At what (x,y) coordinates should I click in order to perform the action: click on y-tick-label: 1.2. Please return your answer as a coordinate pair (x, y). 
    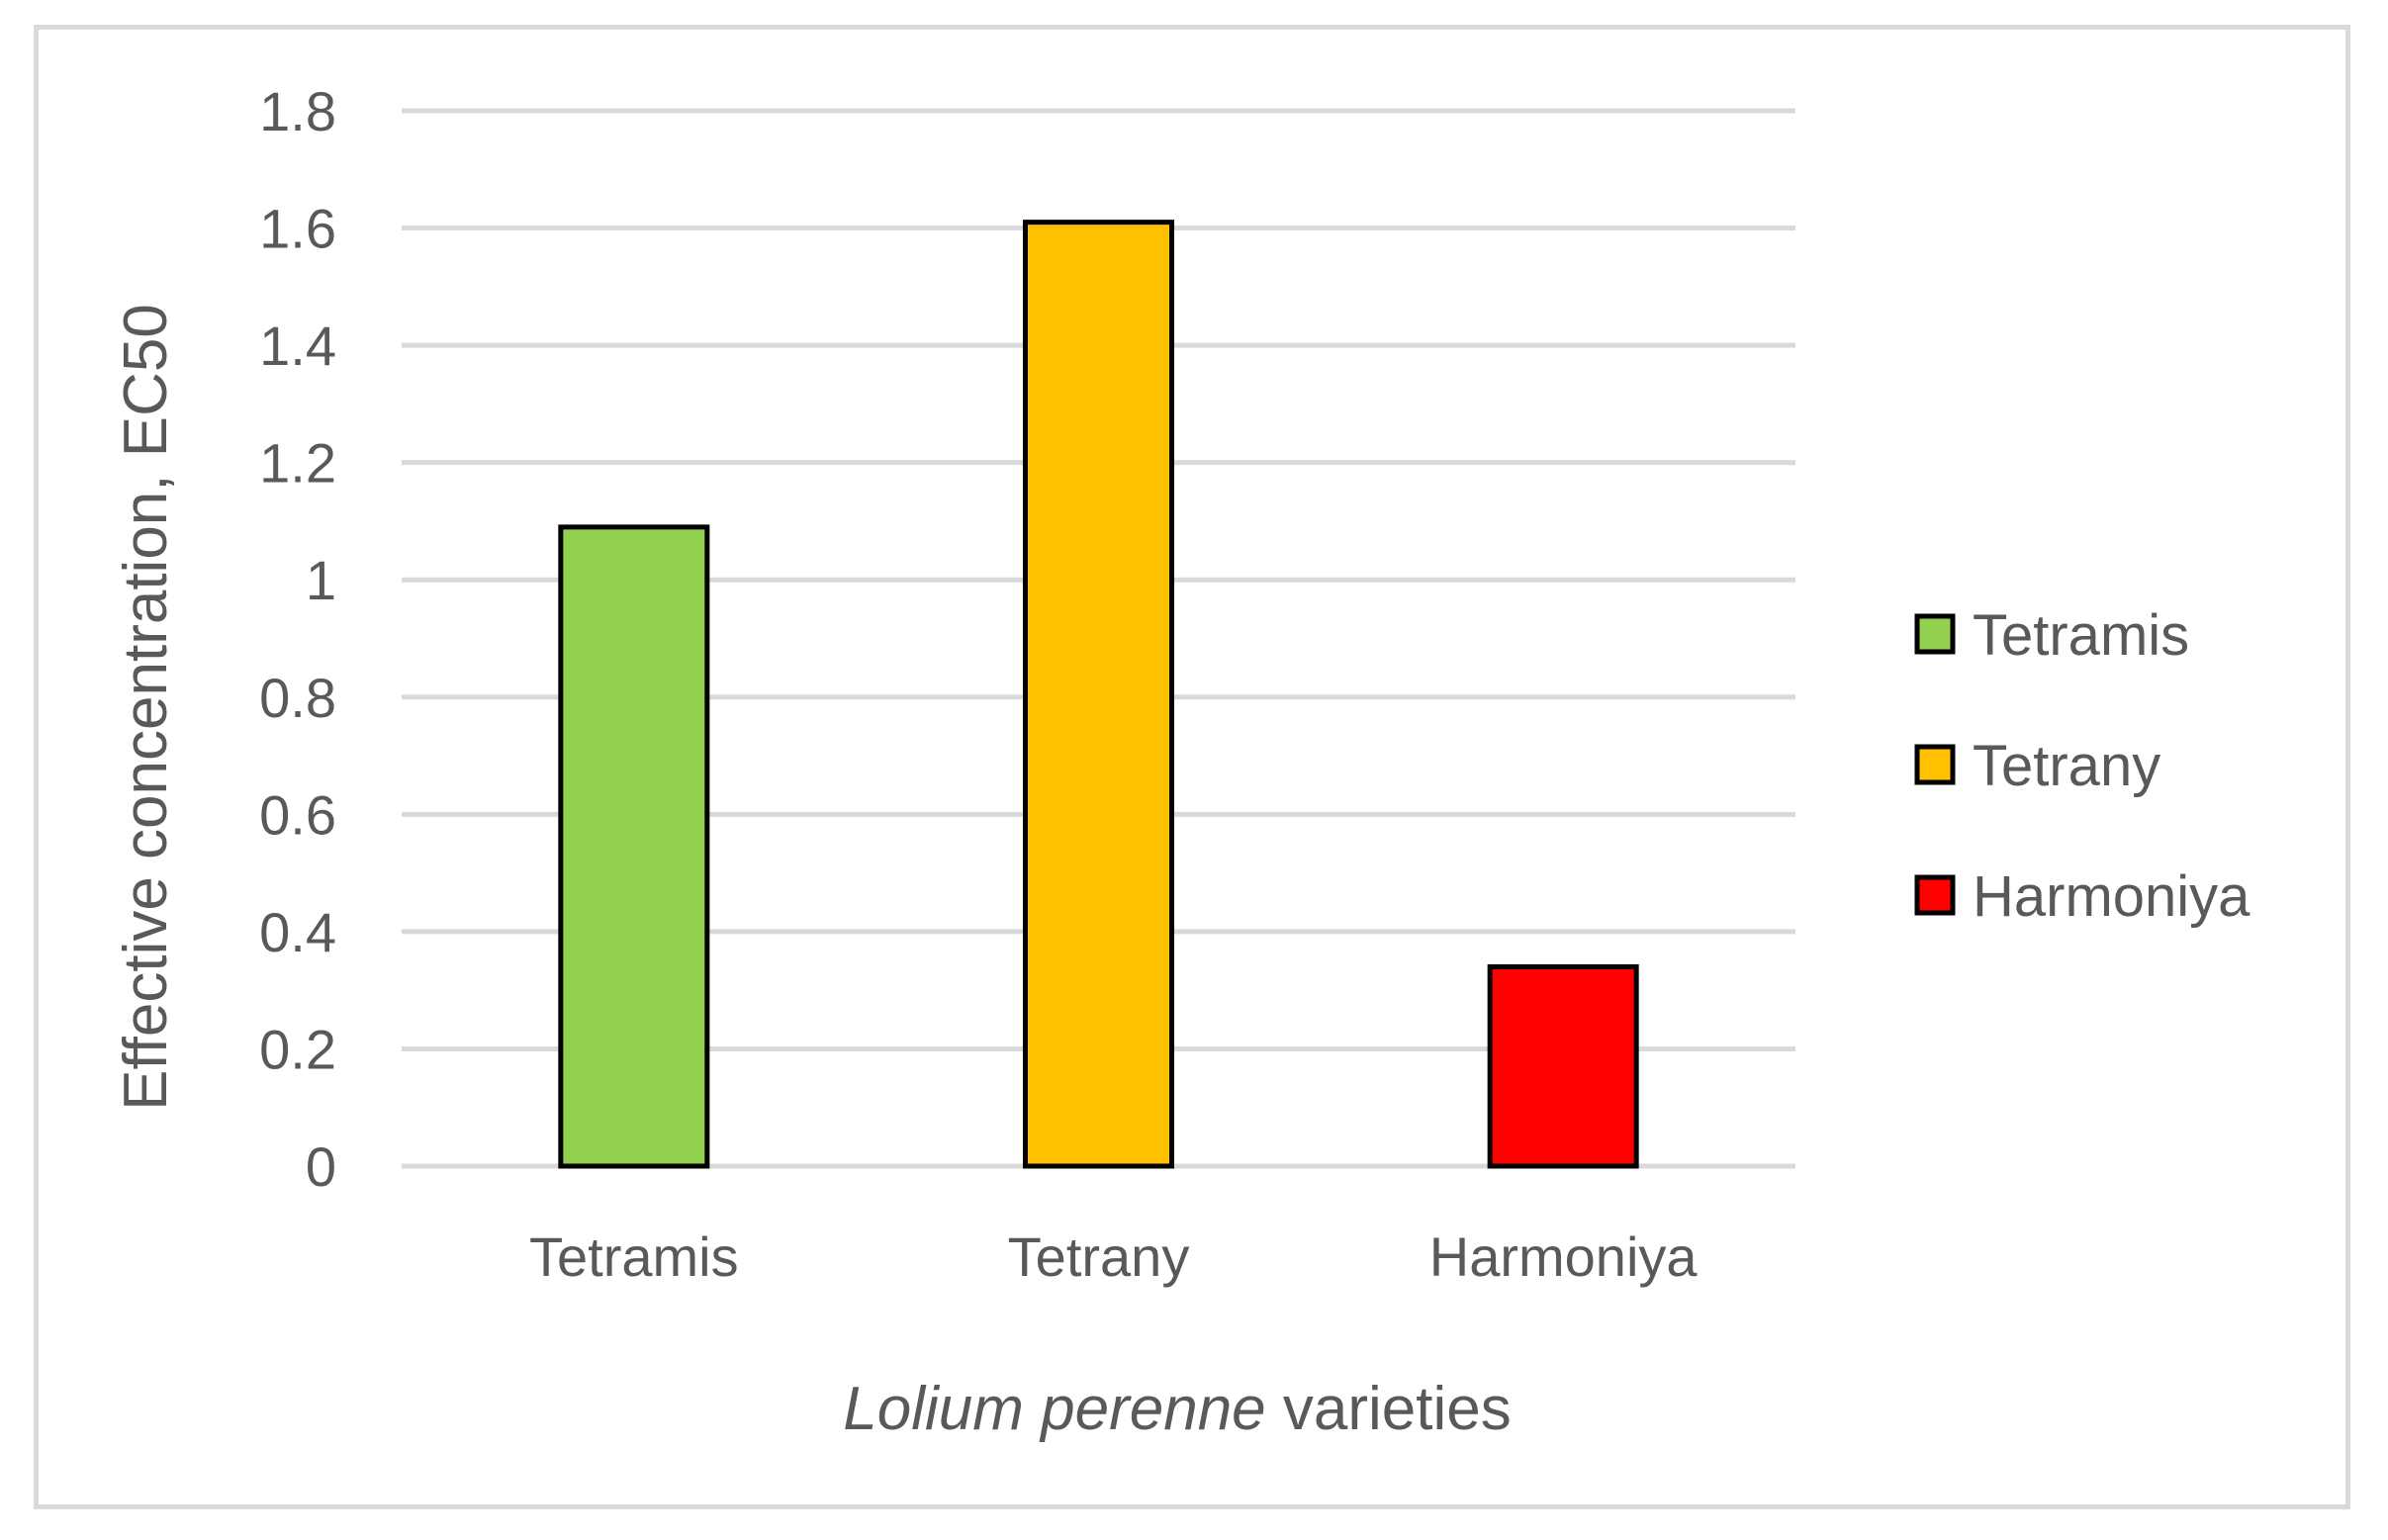
    Looking at the image, I should click on (297, 463).